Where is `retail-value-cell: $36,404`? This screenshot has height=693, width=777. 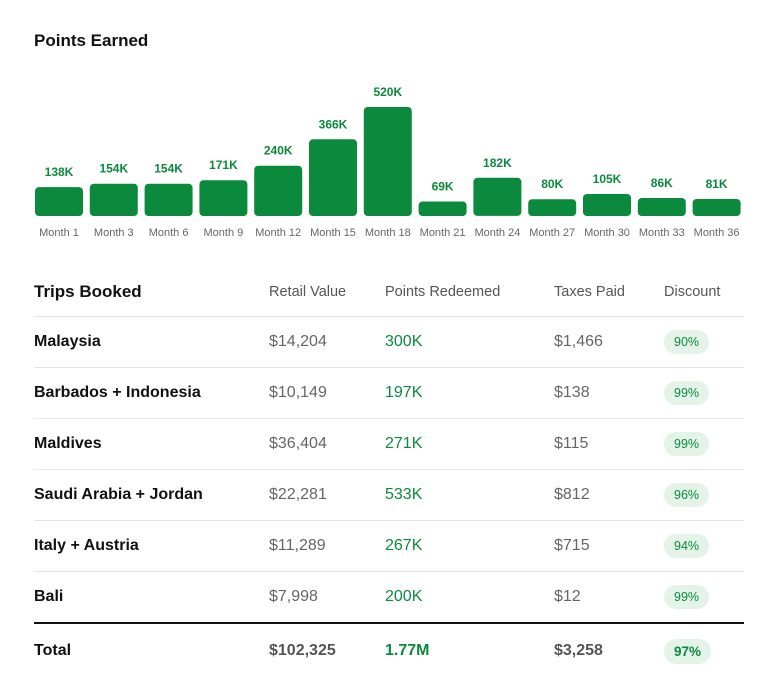 retail-value-cell: $36,404 is located at coordinates (298, 443).